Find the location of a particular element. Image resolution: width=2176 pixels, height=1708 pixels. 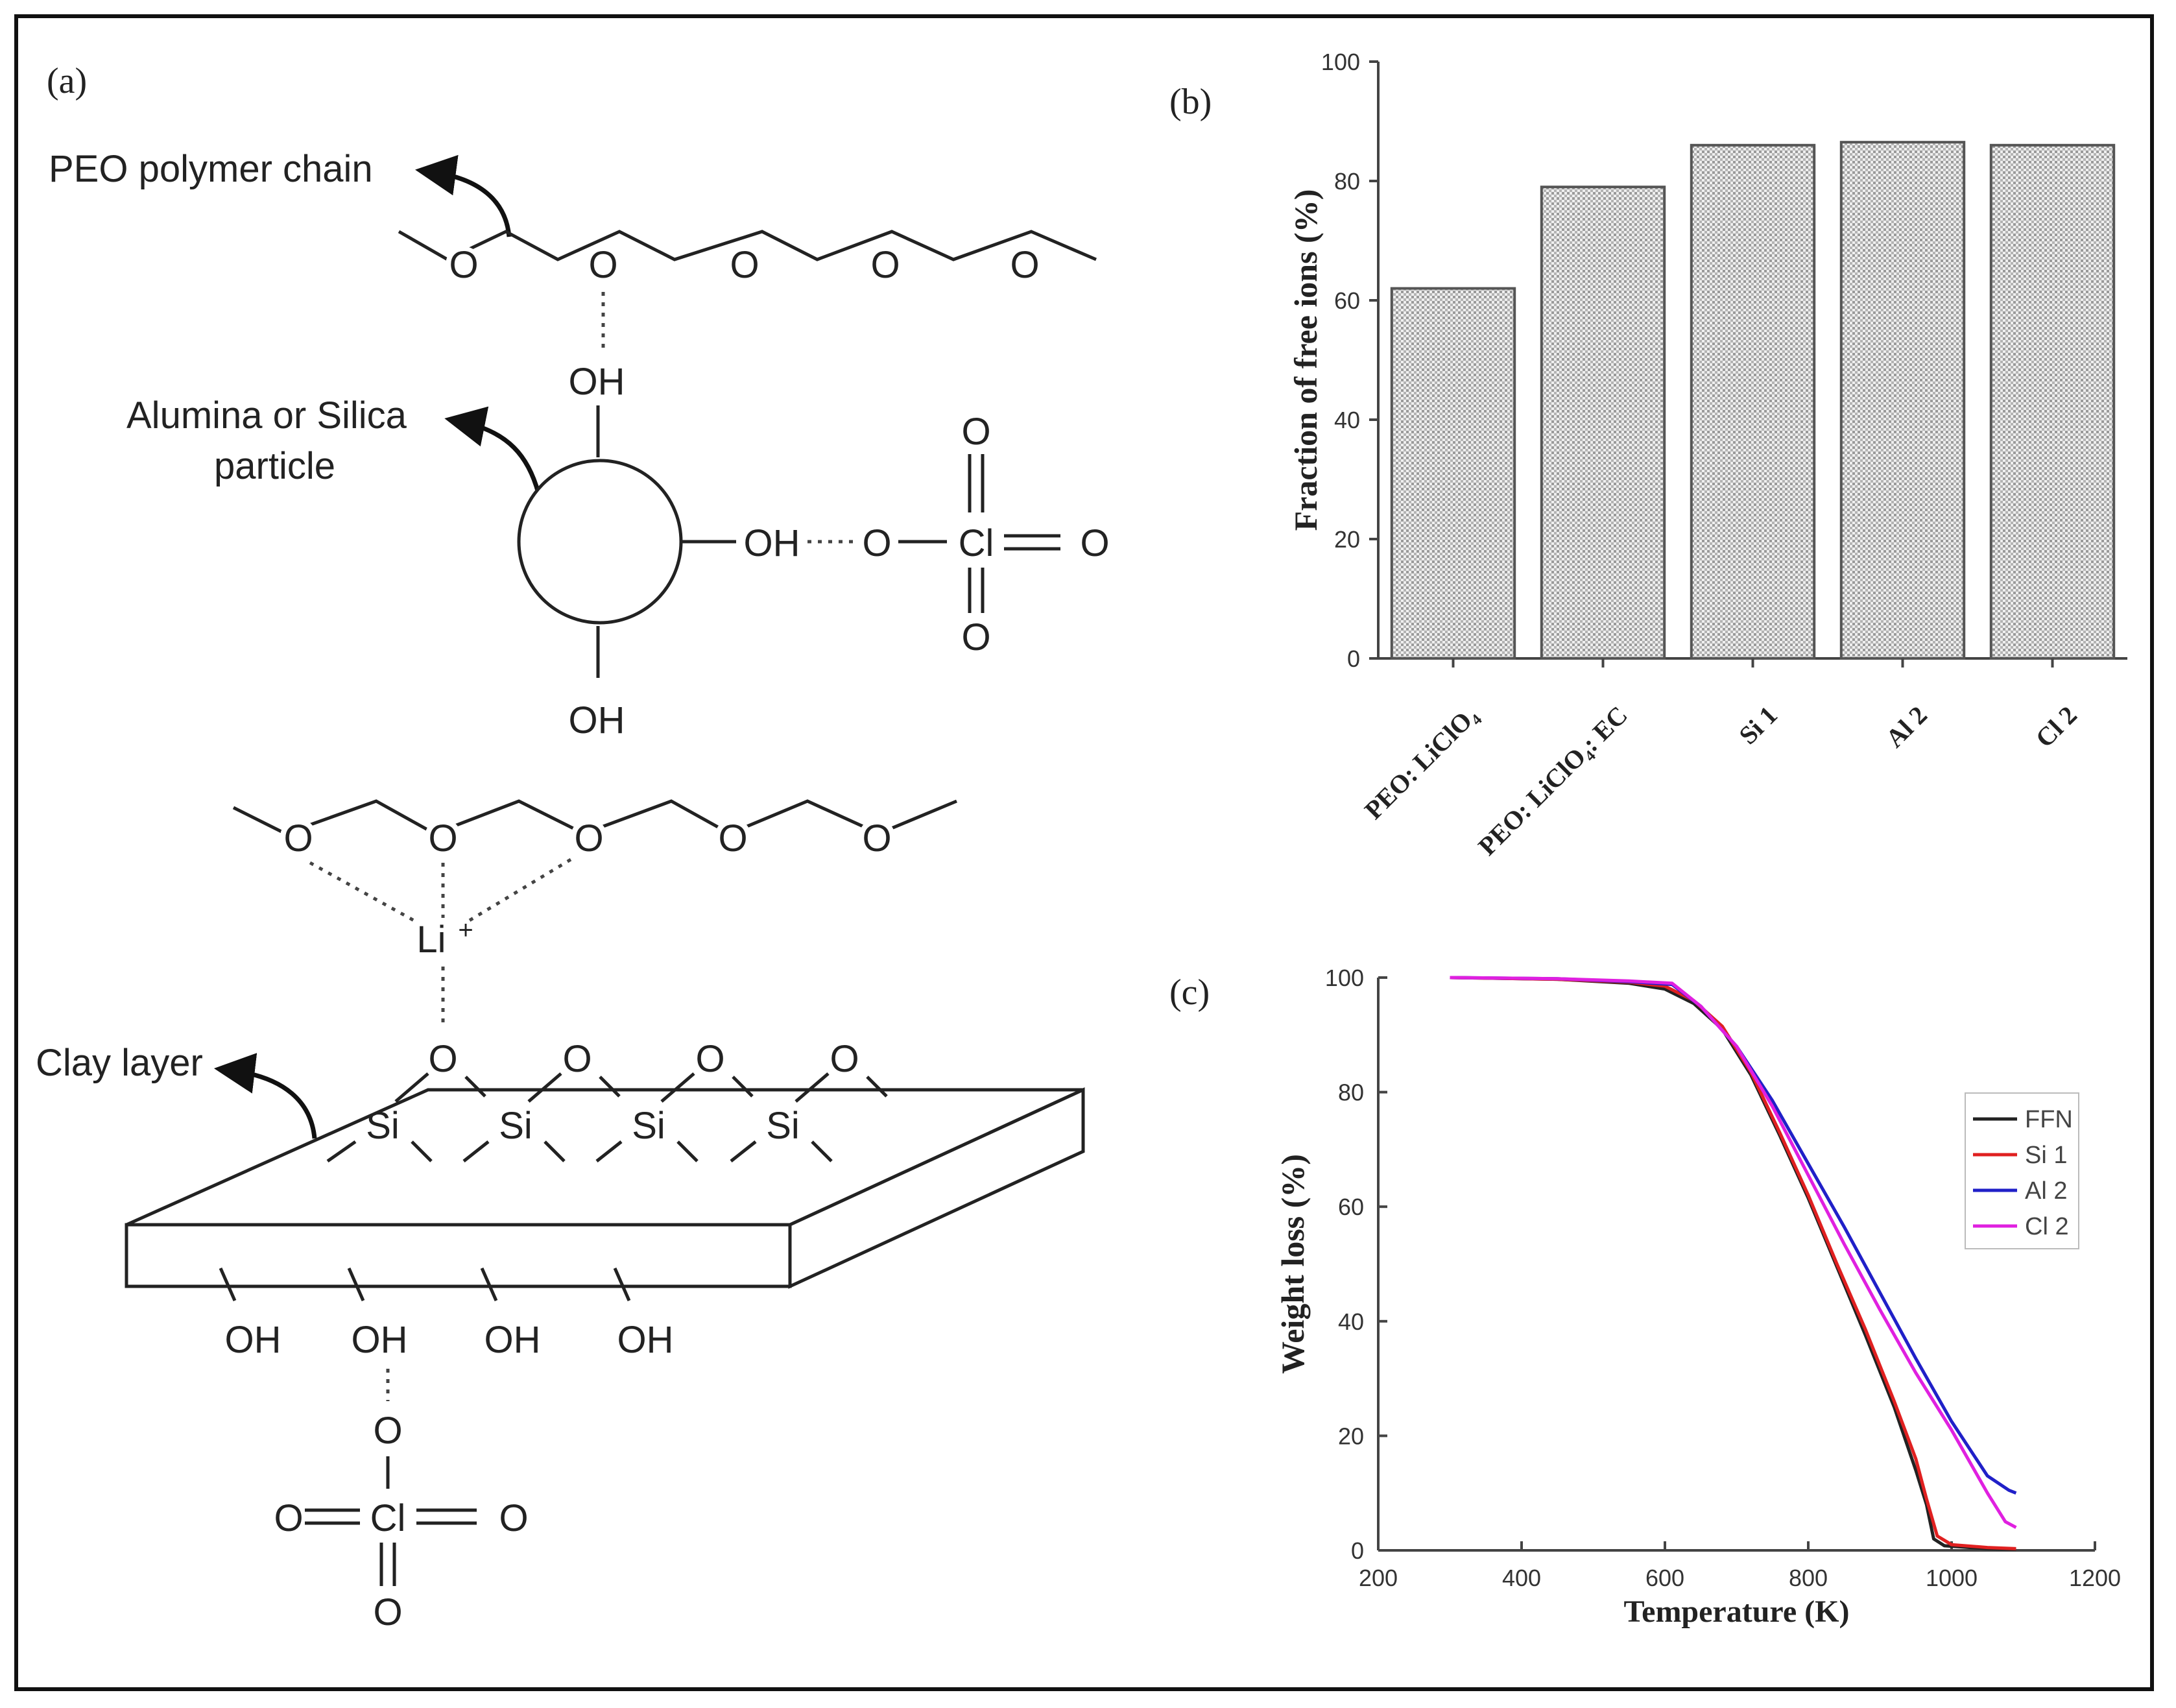

x-tick-label: 200 is located at coordinates (1378, 1578).